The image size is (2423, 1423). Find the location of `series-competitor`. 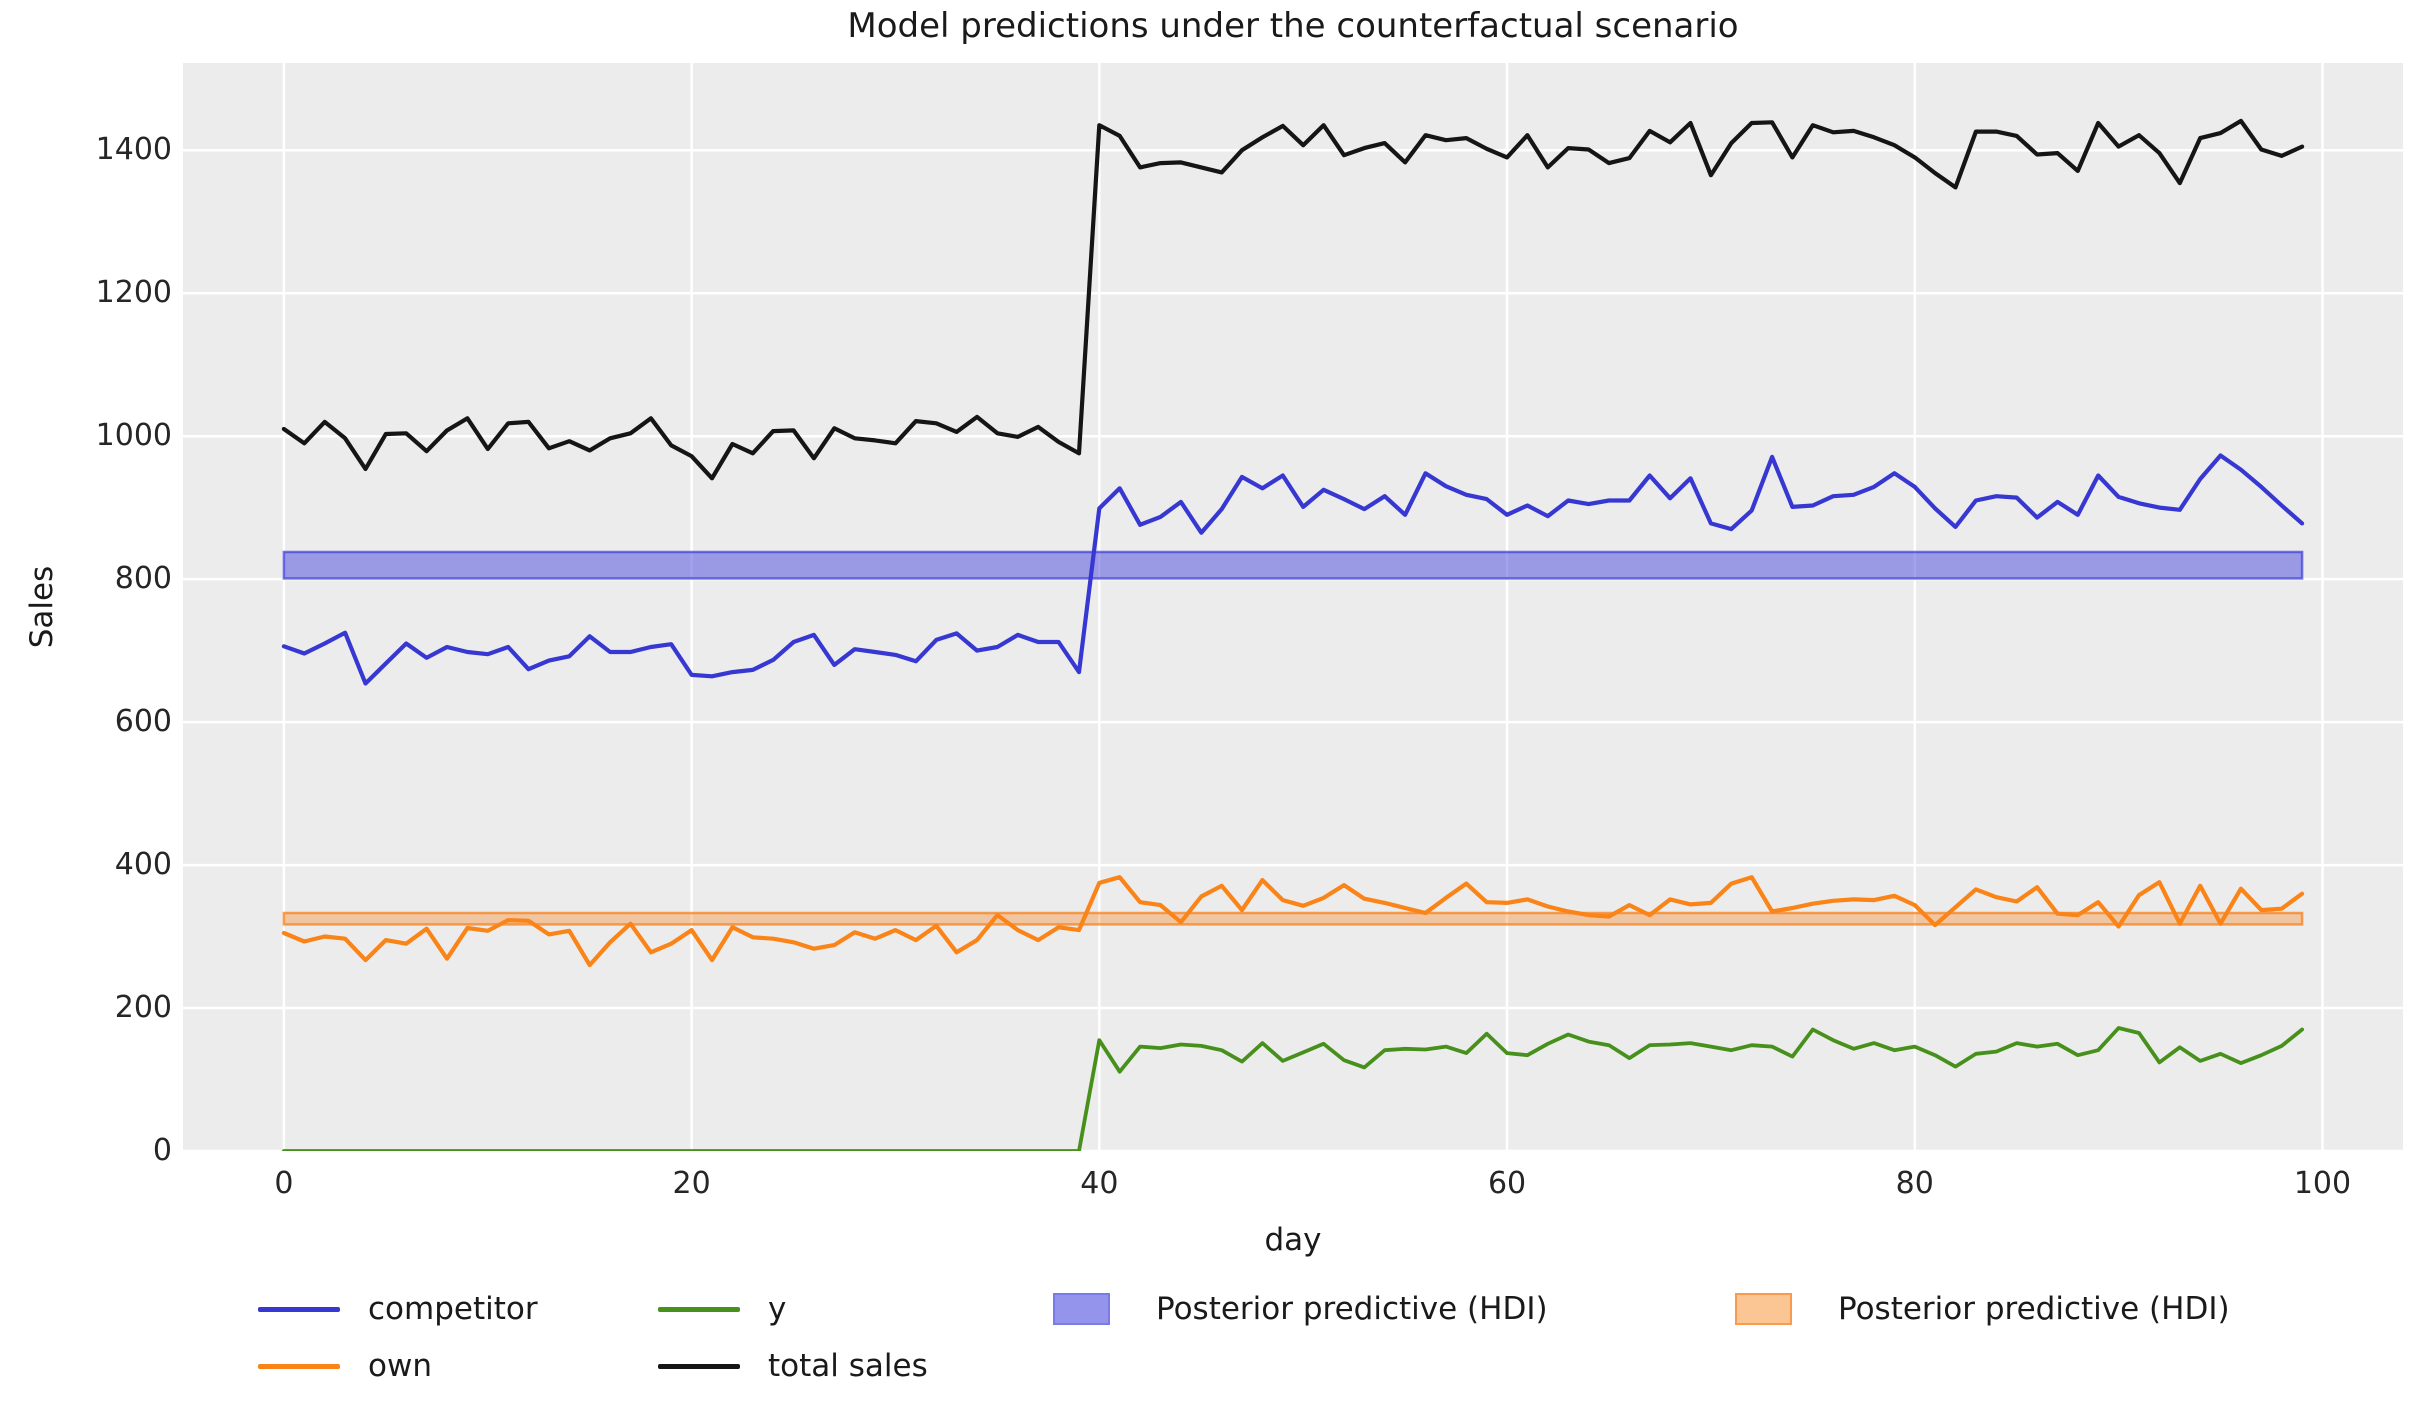

series-competitor is located at coordinates (1293, 569).